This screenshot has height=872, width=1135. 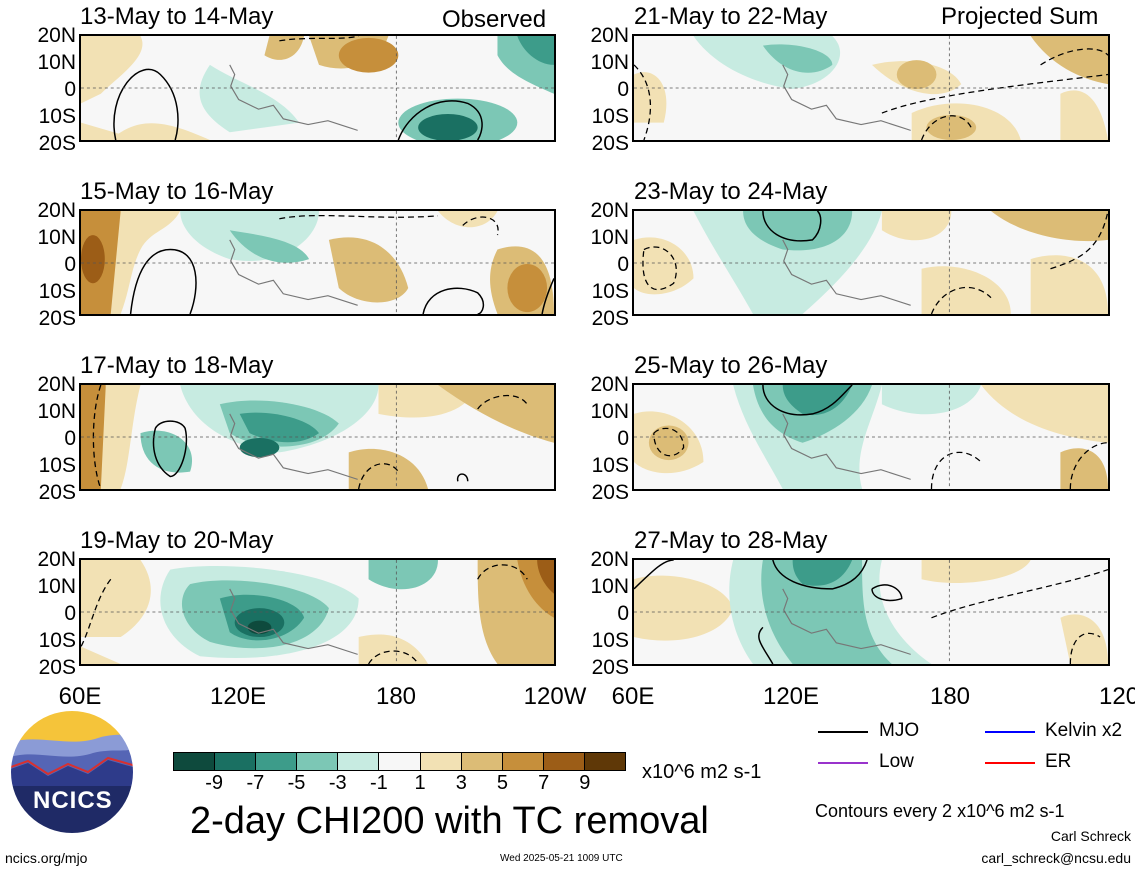 What do you see at coordinates (57, 667) in the screenshot?
I see `lat-label-left-row4-4: 20S` at bounding box center [57, 667].